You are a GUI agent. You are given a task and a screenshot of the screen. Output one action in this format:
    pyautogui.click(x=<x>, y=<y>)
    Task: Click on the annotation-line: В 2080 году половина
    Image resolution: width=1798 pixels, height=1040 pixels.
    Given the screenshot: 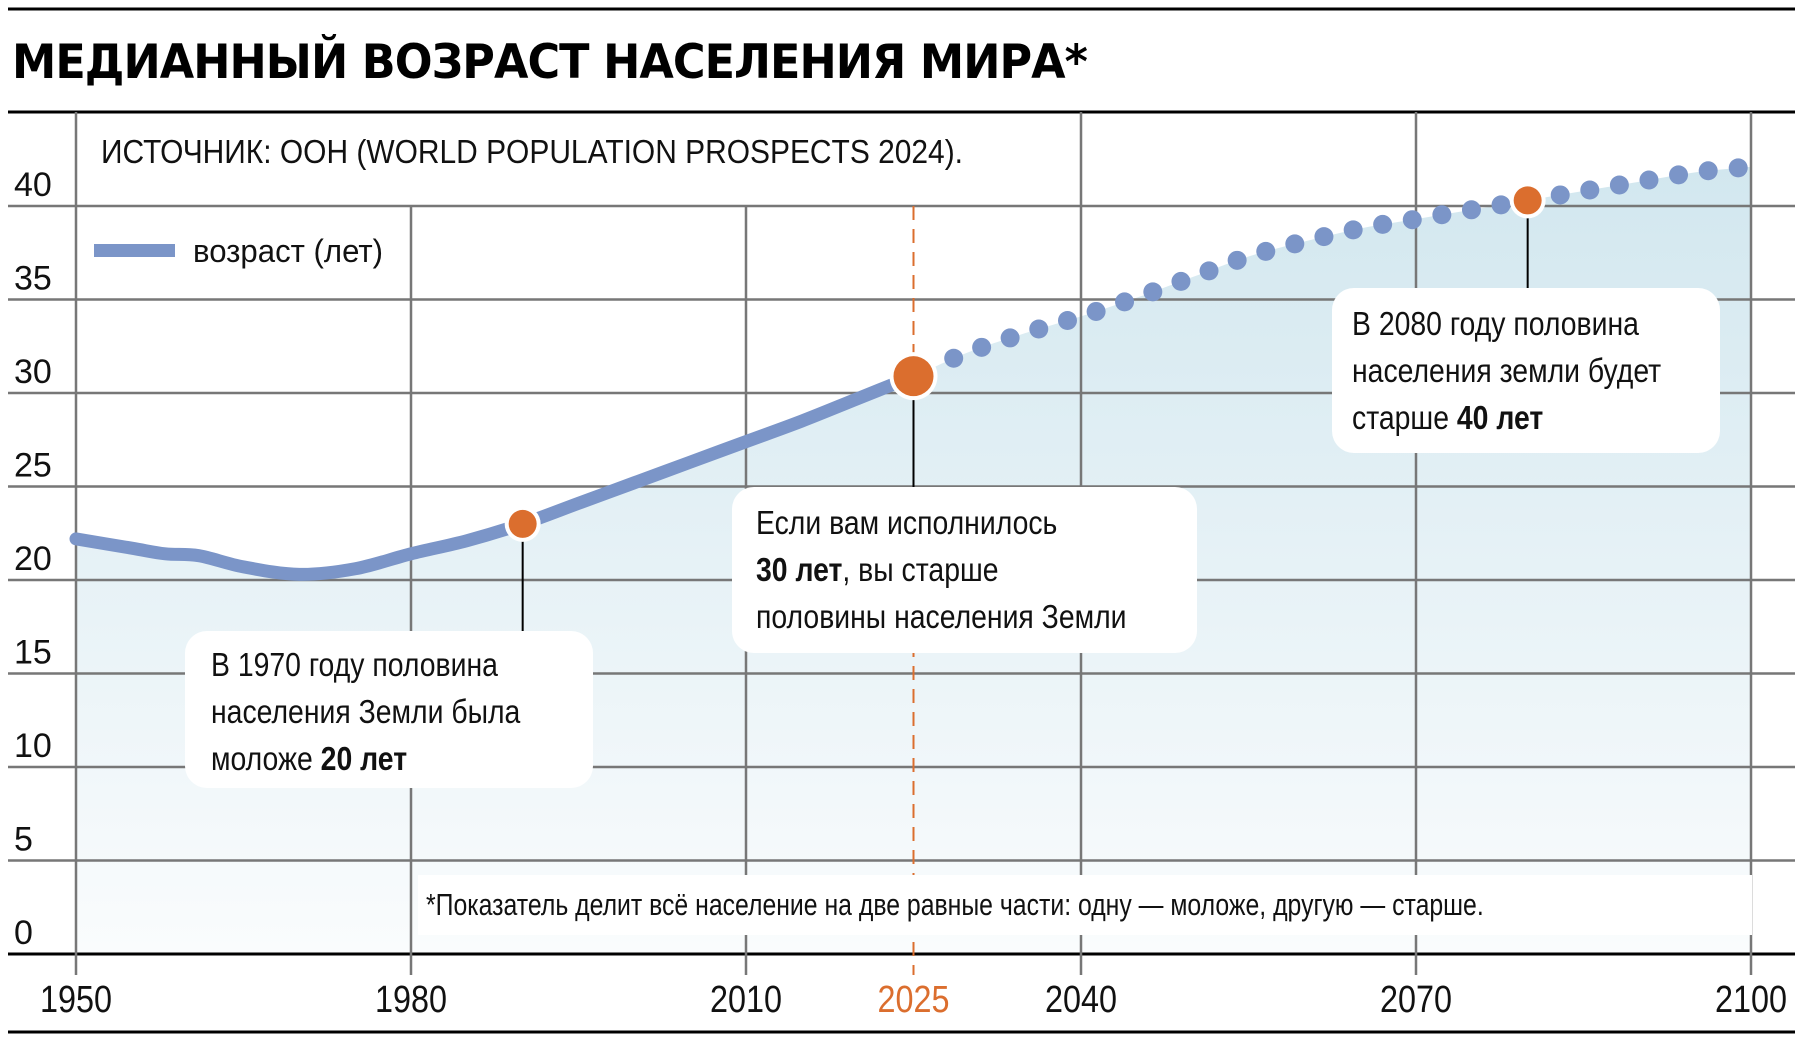 What is the action you would take?
    pyautogui.click(x=1495, y=323)
    